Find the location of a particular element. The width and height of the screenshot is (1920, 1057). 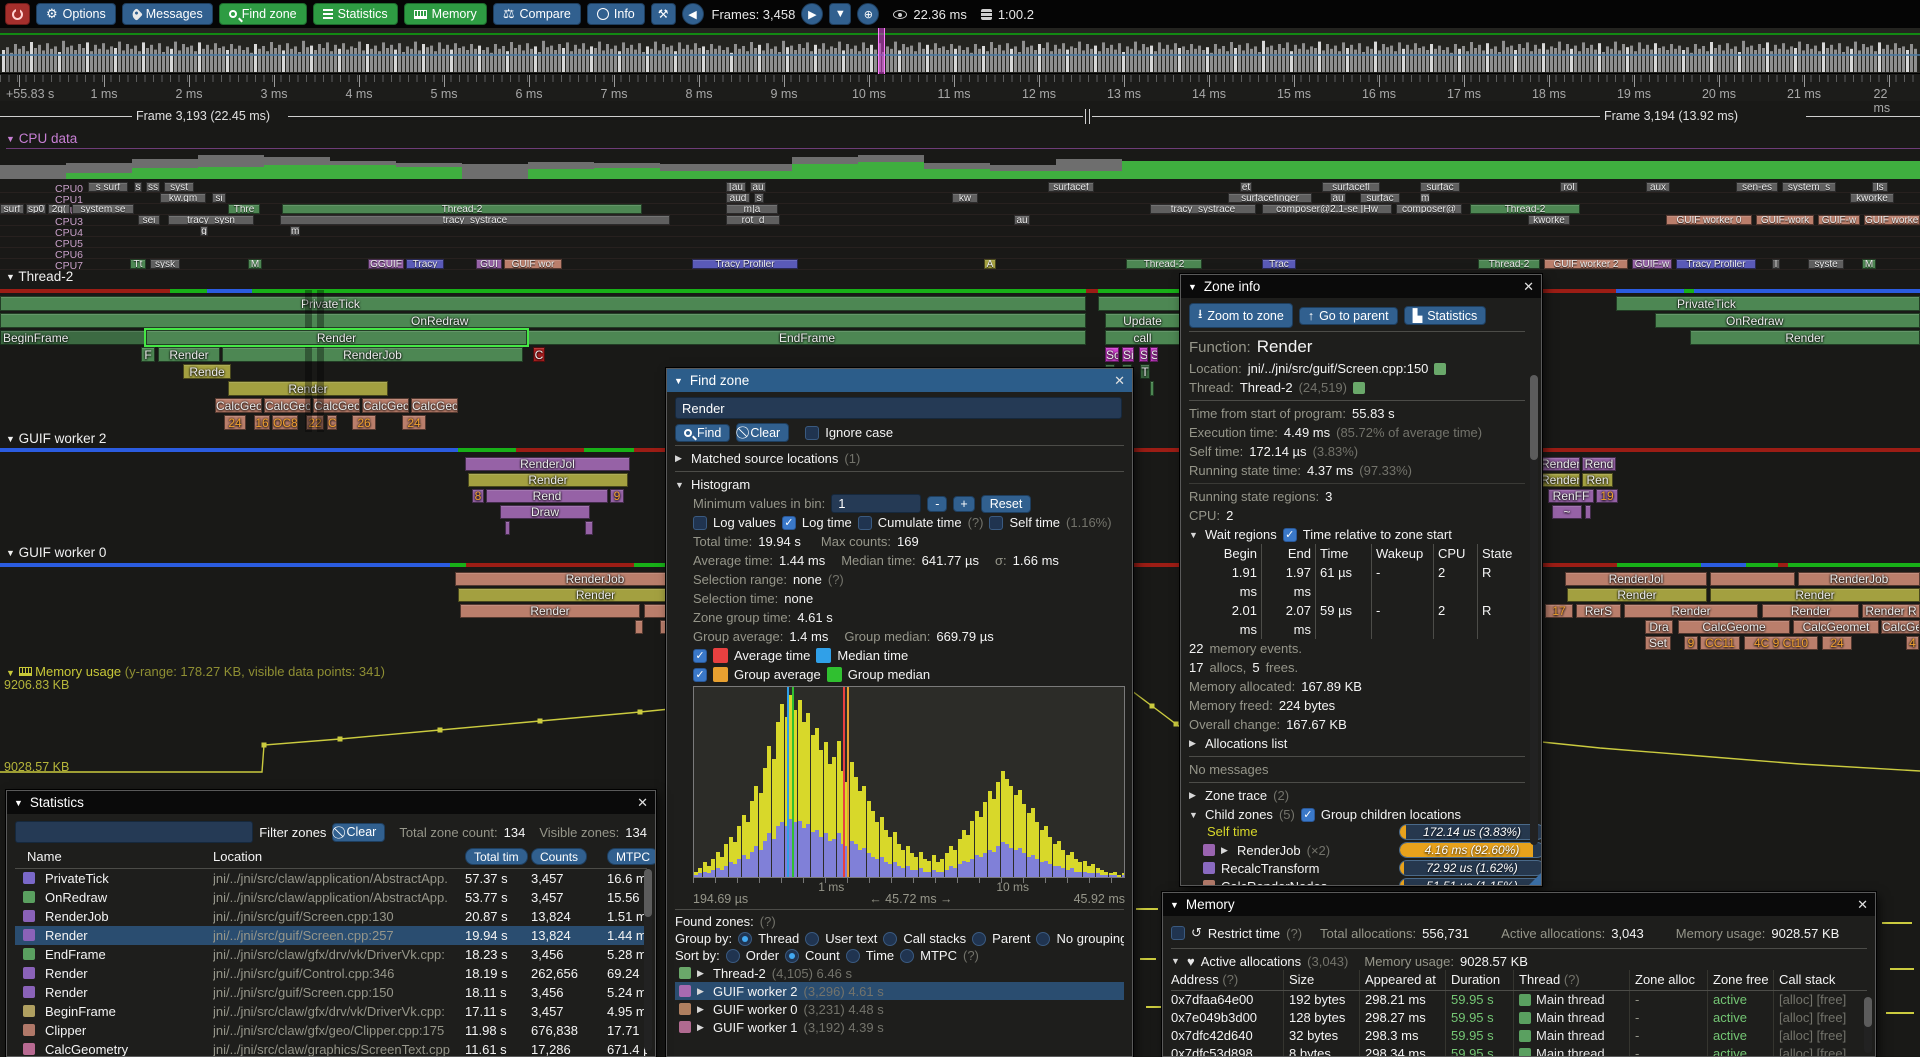

memory-column-header: Appeared at is located at coordinates (1402, 980).